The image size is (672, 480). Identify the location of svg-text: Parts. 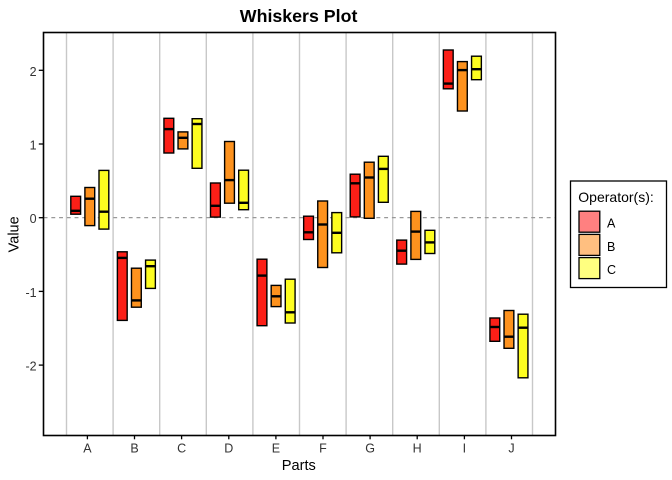
(299, 466).